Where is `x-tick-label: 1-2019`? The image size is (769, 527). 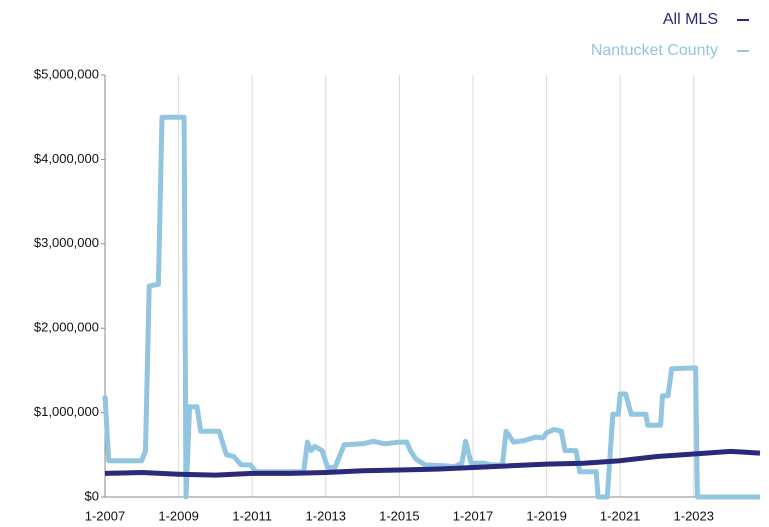 x-tick-label: 1-2019 is located at coordinates (546, 515).